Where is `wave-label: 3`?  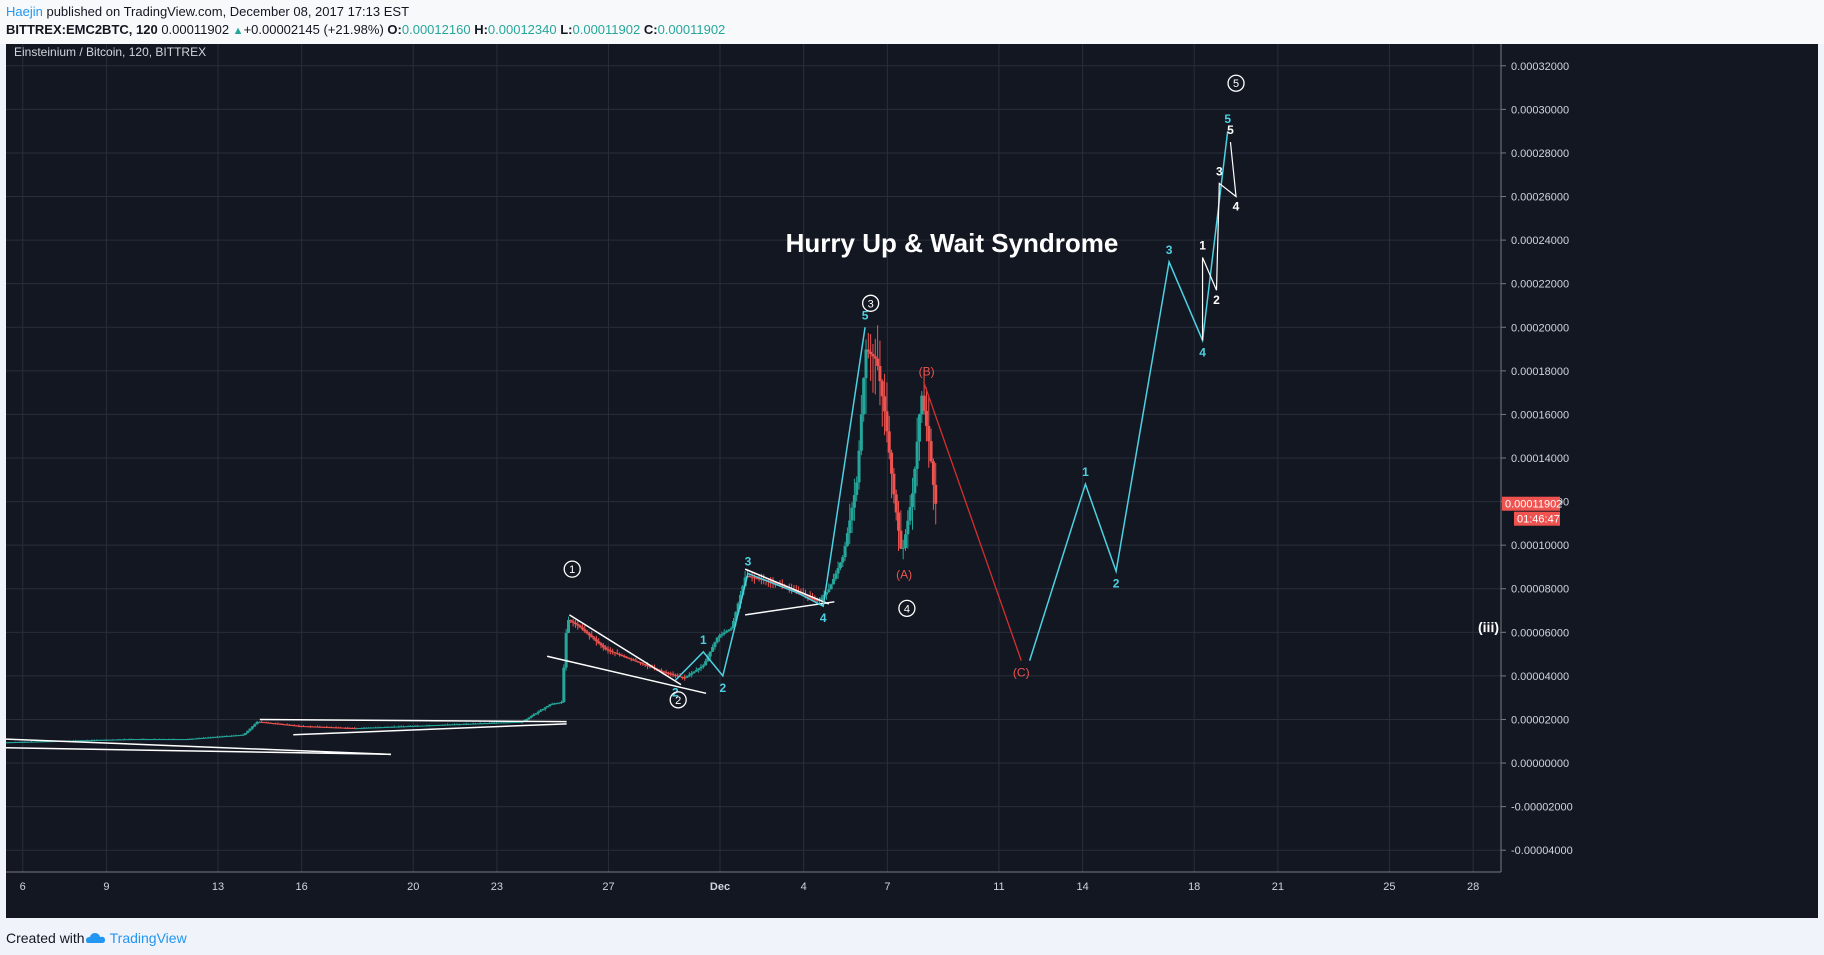 wave-label: 3 is located at coordinates (1169, 250).